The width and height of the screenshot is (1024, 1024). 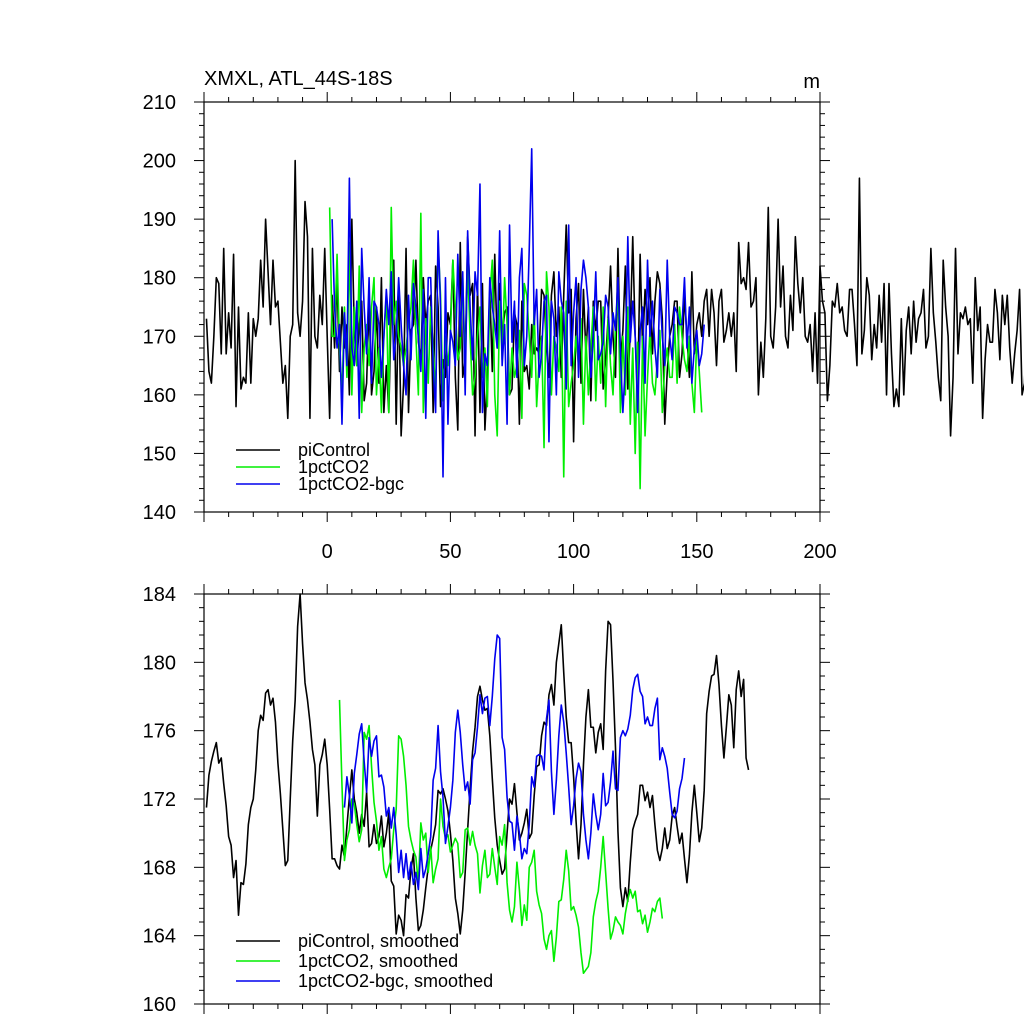 What do you see at coordinates (378, 941) in the screenshot?
I see `legend-label: piControl, smoothed` at bounding box center [378, 941].